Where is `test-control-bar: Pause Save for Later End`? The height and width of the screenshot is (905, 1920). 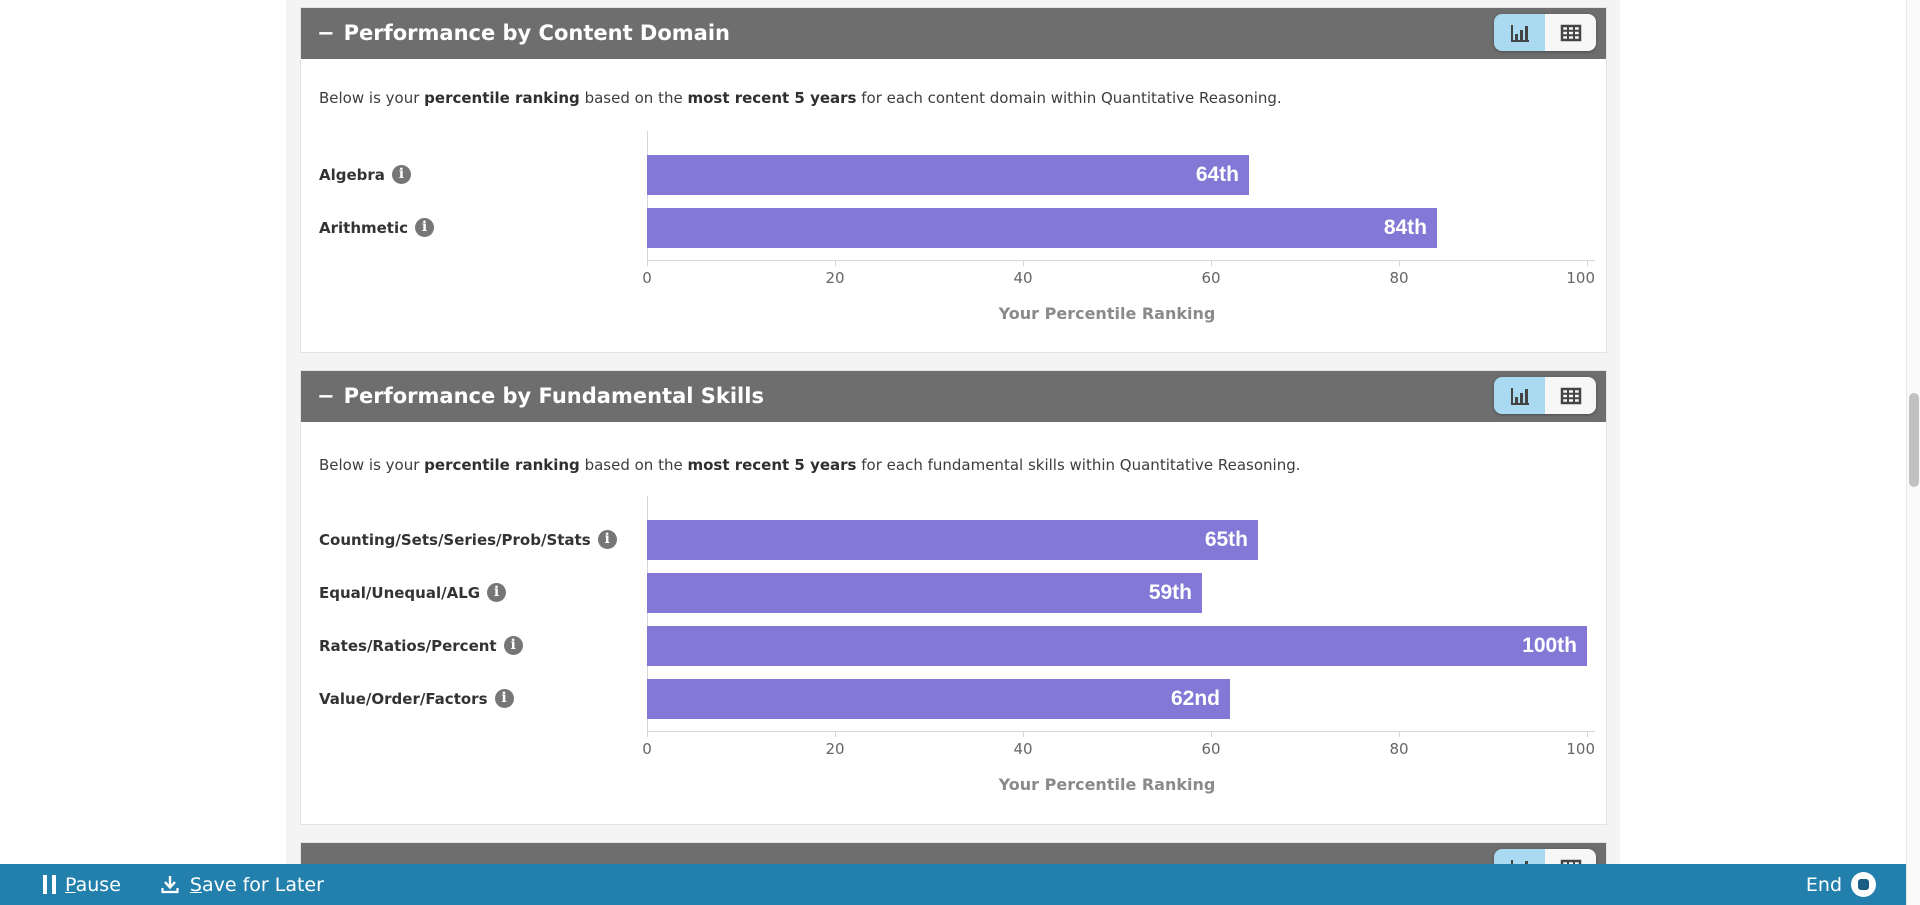 test-control-bar: Pause Save for Later End is located at coordinates (960, 884).